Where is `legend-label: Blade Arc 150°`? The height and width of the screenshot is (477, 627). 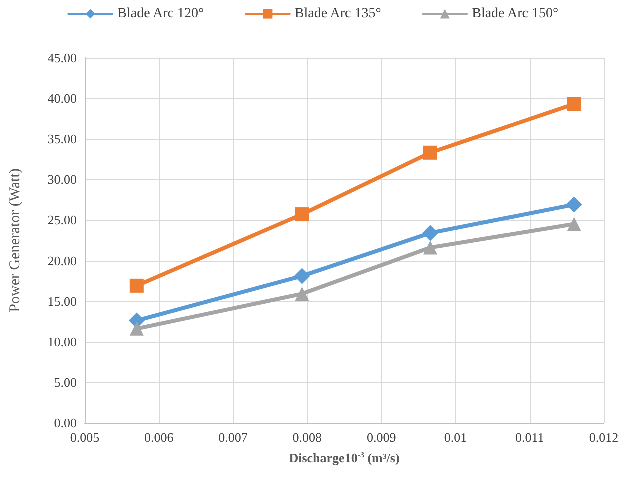 legend-label: Blade Arc 150° is located at coordinates (515, 14).